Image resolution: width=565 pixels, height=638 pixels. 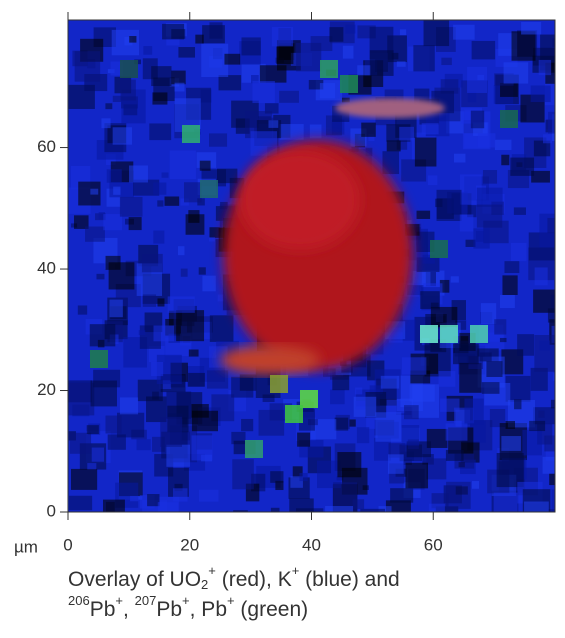 What do you see at coordinates (254, 579) in the screenshot?
I see `caption-text: (red), K` at bounding box center [254, 579].